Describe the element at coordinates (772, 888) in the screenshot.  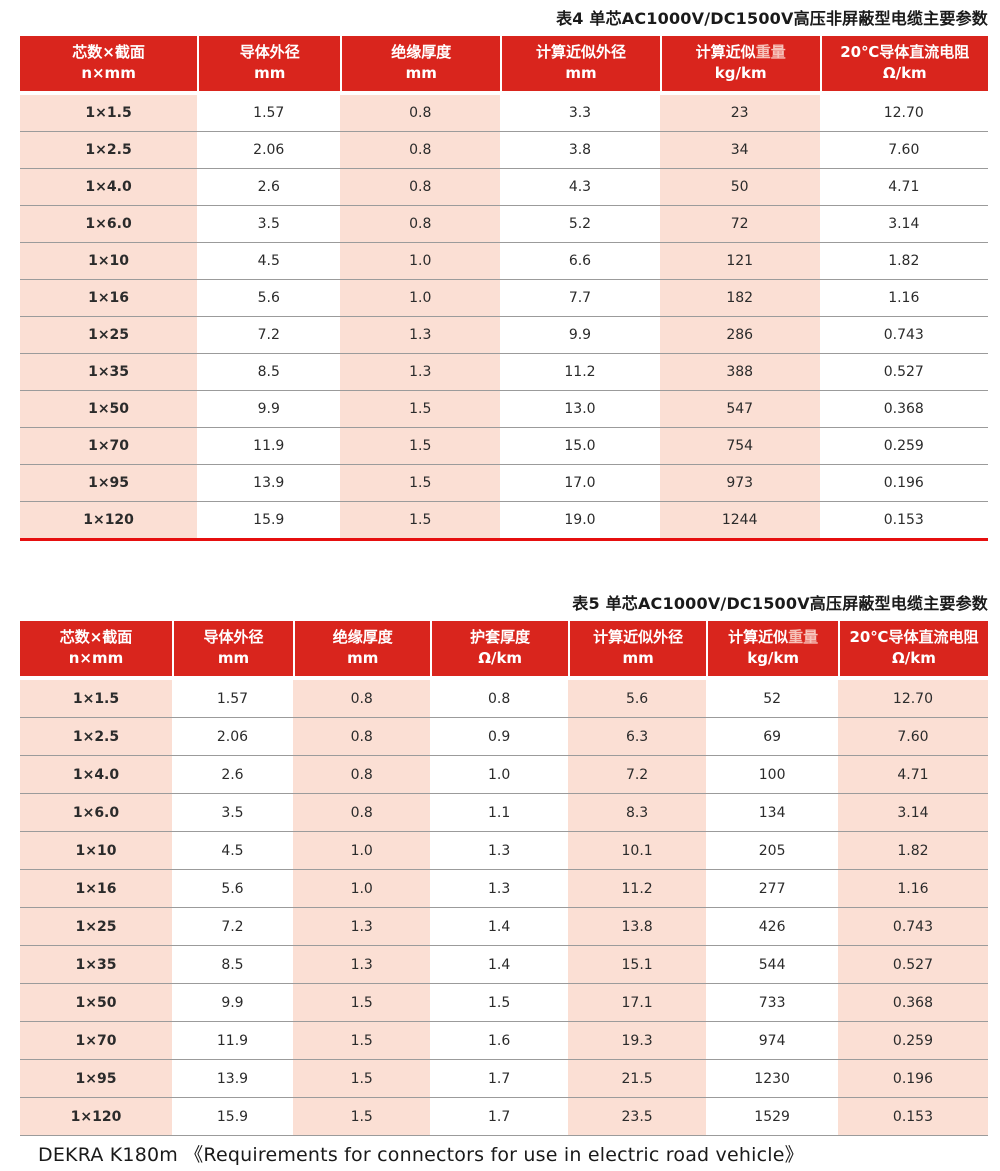
I see `value-cell: 277` at that location.